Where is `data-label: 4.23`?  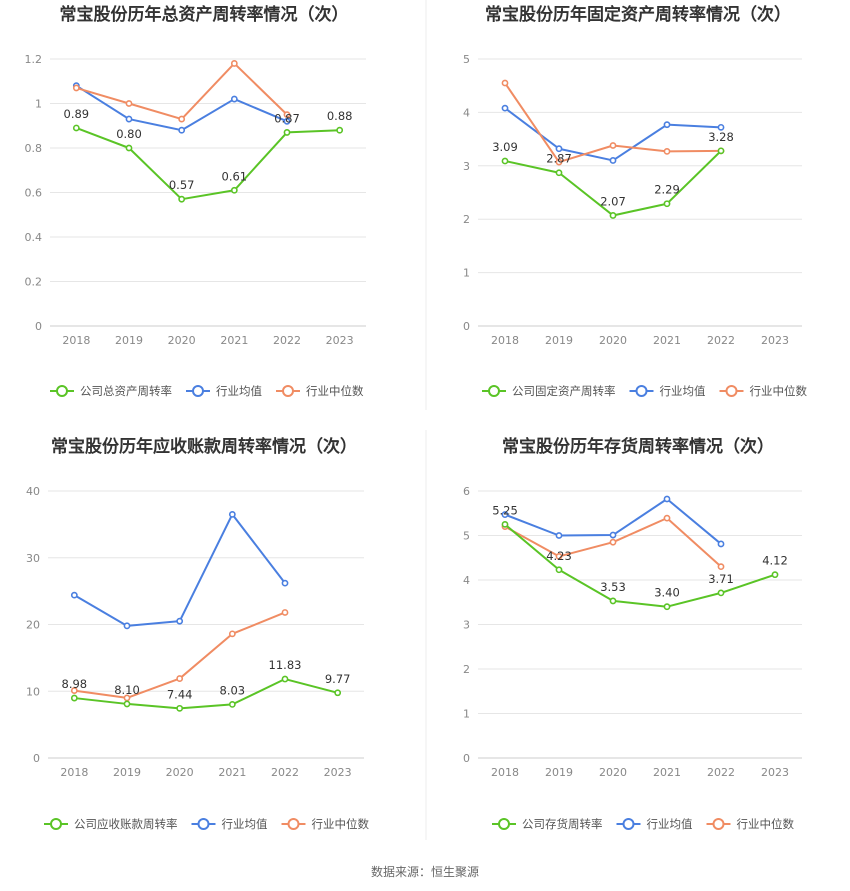 data-label: 4.23 is located at coordinates (559, 556).